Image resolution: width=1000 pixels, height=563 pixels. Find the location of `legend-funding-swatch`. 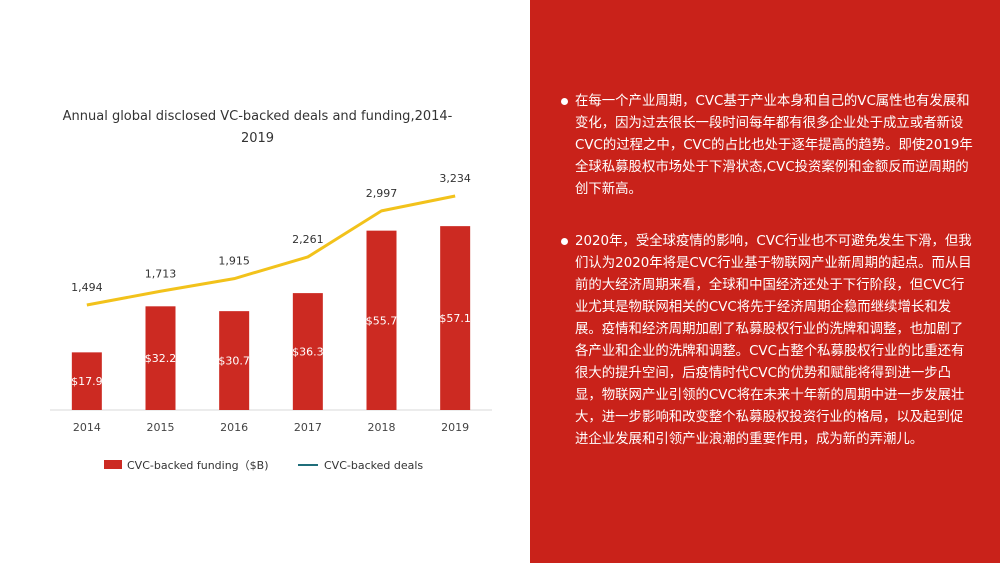

legend-funding-swatch is located at coordinates (113, 464).